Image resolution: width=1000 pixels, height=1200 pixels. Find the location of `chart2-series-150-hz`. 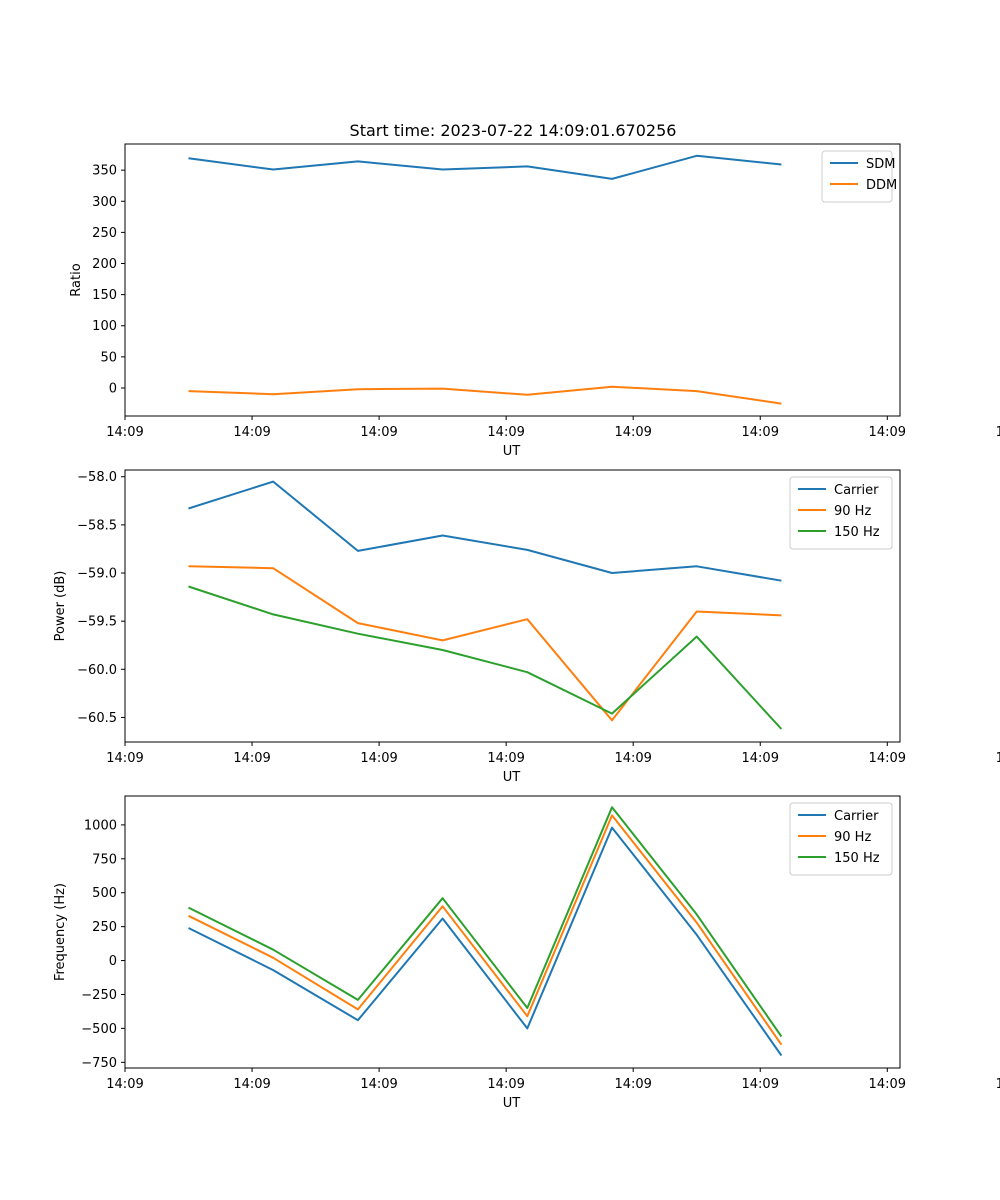

chart2-series-150-hz is located at coordinates (485, 657).